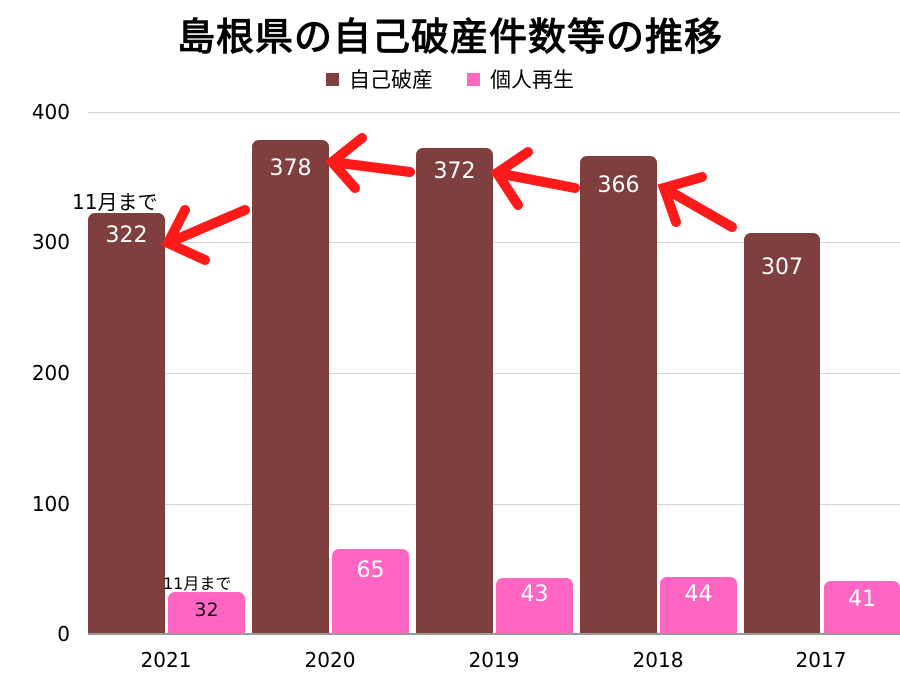 Image resolution: width=900 pixels, height=675 pixels. I want to click on bar-value: 65, so click(370, 570).